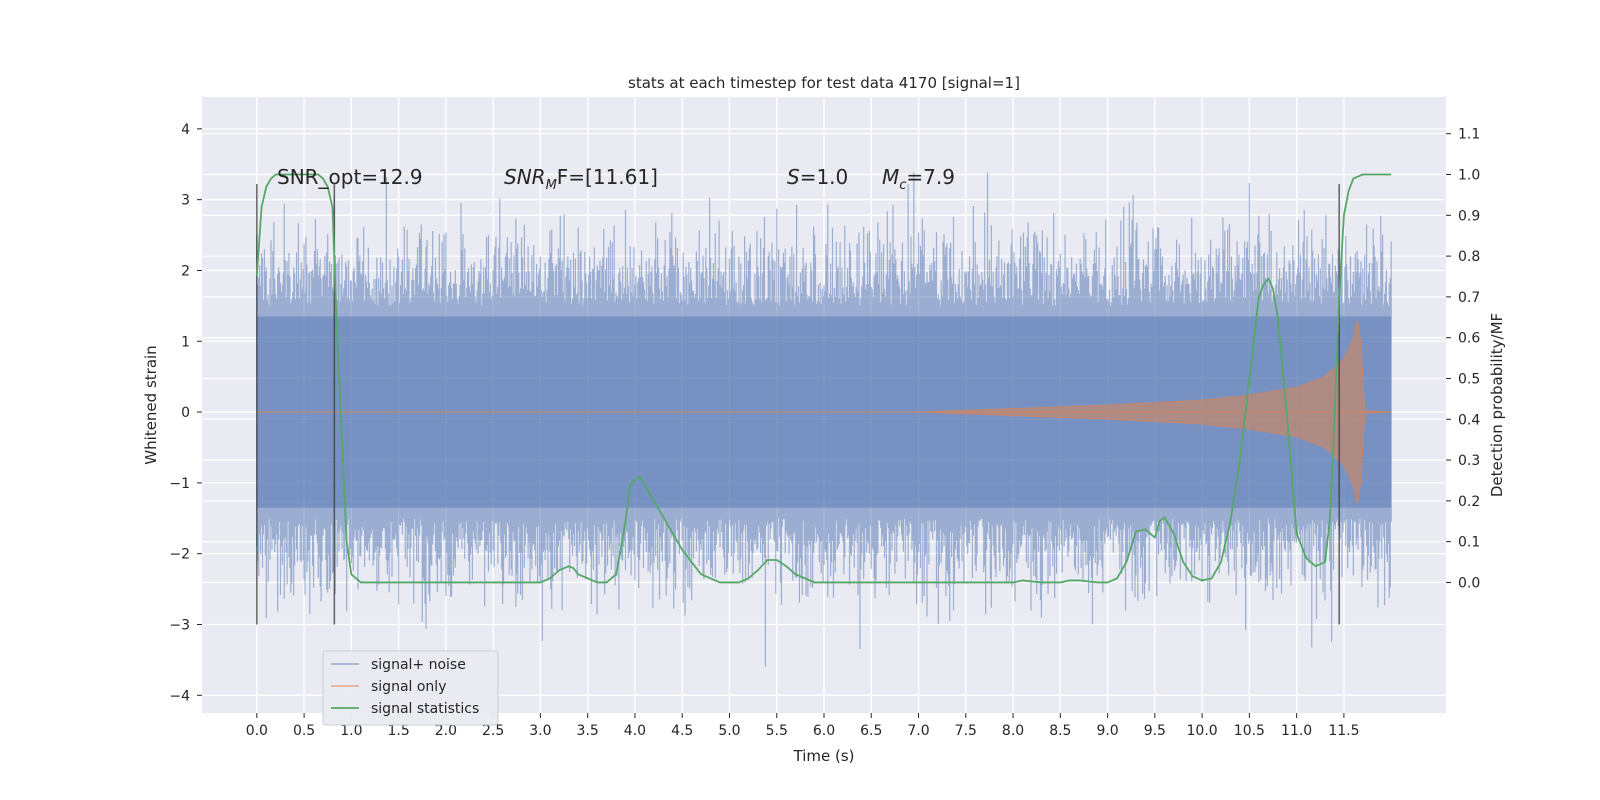  What do you see at coordinates (398, 731) in the screenshot?
I see `x-tick-label: 1.5` at bounding box center [398, 731].